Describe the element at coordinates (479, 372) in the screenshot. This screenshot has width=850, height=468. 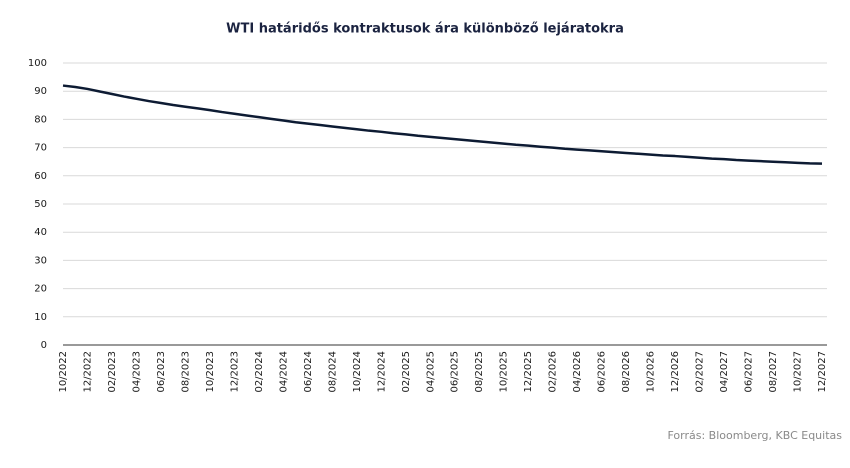
I see `x-tick-label: 08/2025` at that location.